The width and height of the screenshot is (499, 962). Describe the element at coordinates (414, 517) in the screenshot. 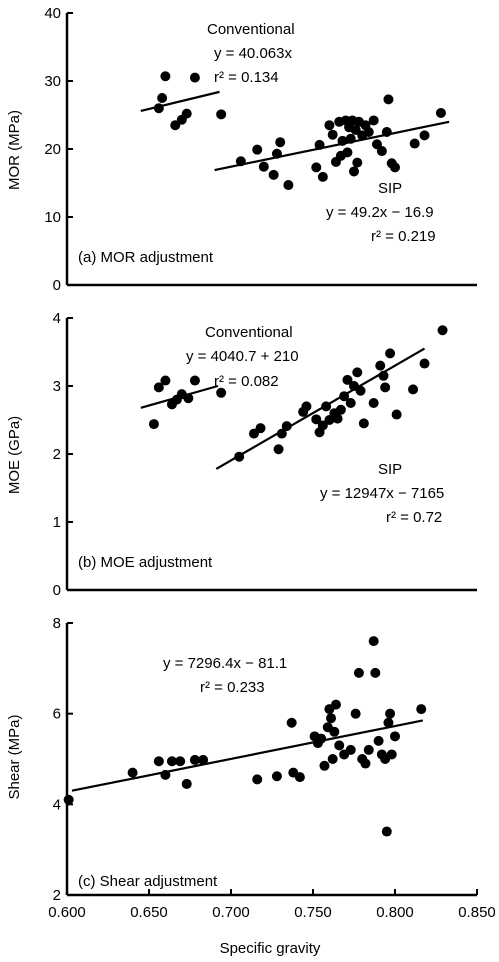

I see `sip-r2: r² = 0.72` at that location.